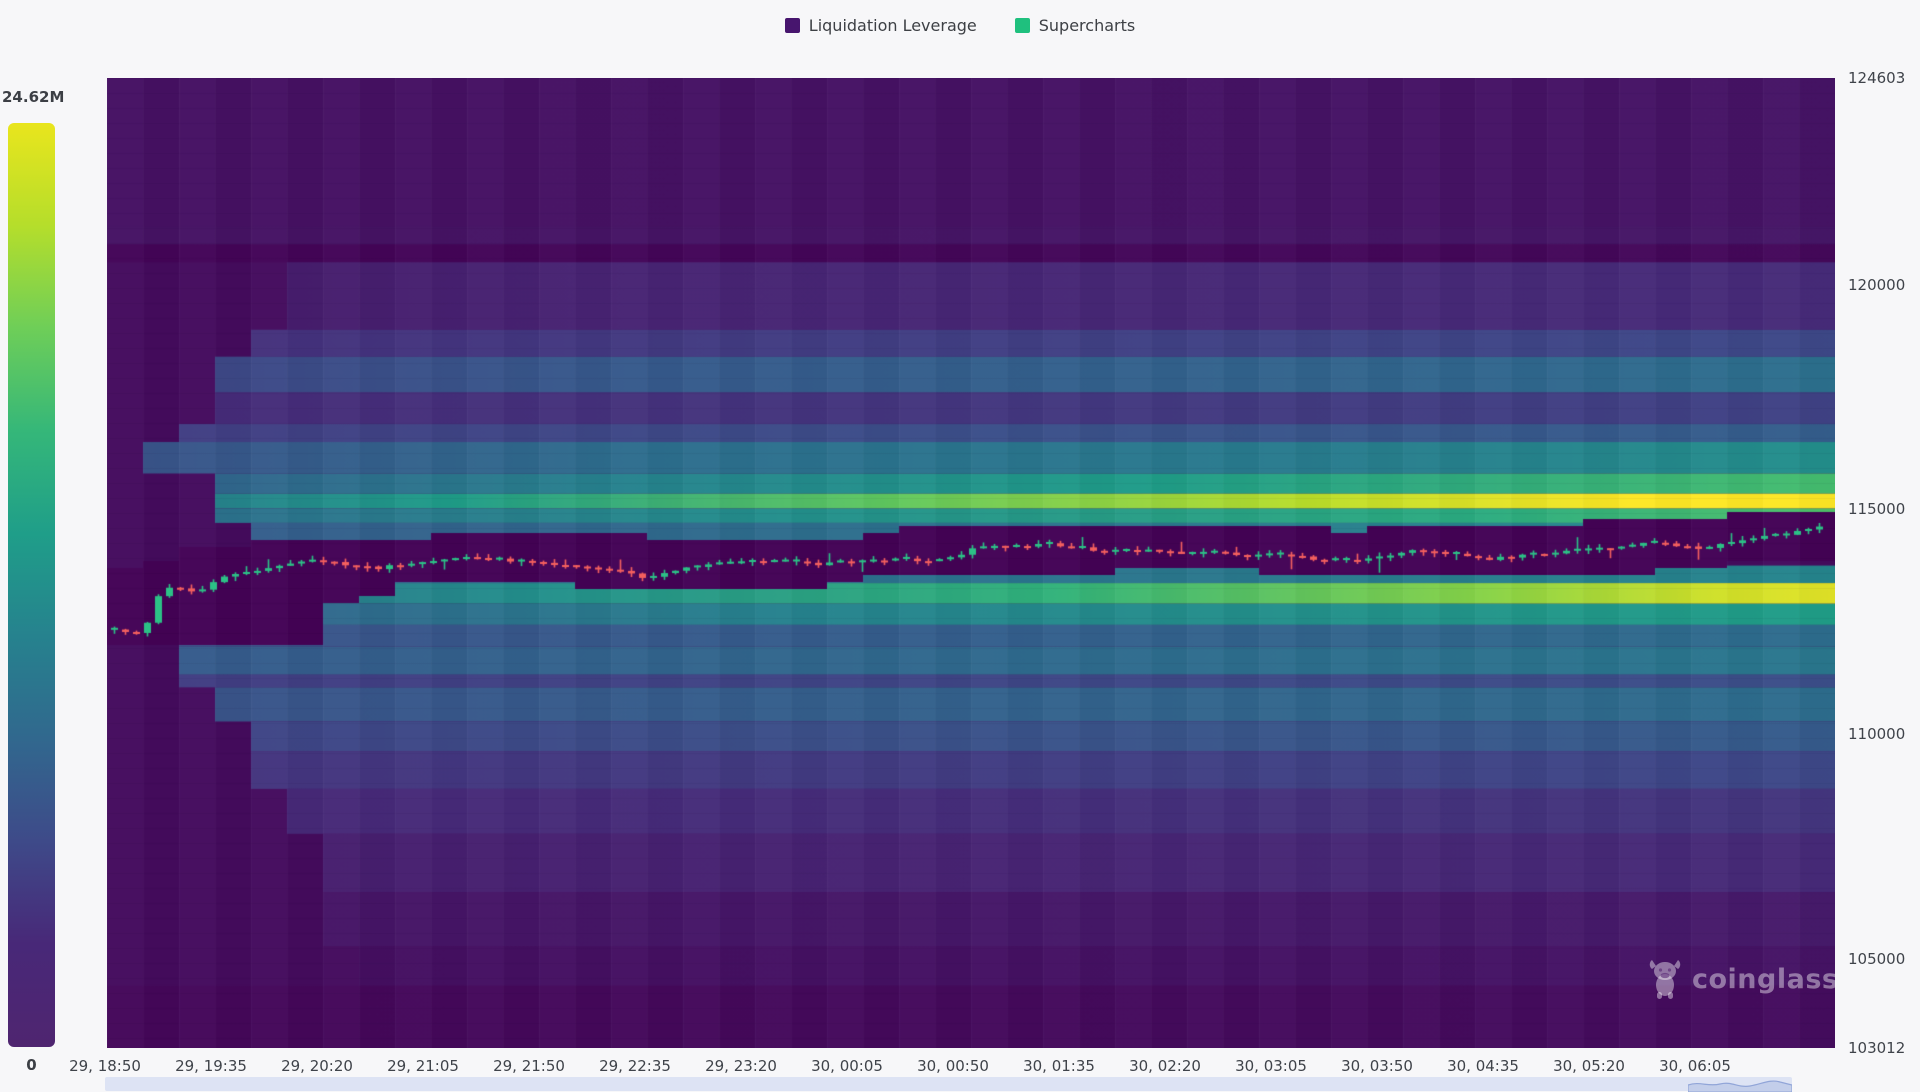 The image size is (1920, 1092). I want to click on time-axis-tick: 30, 00:05, so click(847, 1066).